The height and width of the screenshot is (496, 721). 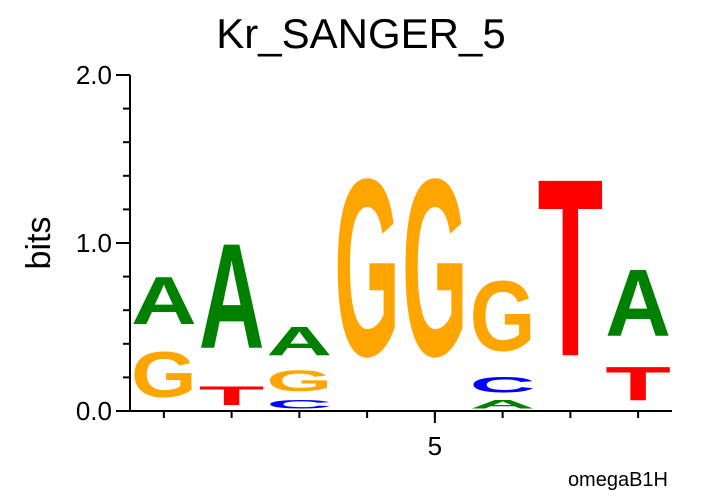 What do you see at coordinates (94, 243) in the screenshot?
I see `y-tick-label: 1.0` at bounding box center [94, 243].